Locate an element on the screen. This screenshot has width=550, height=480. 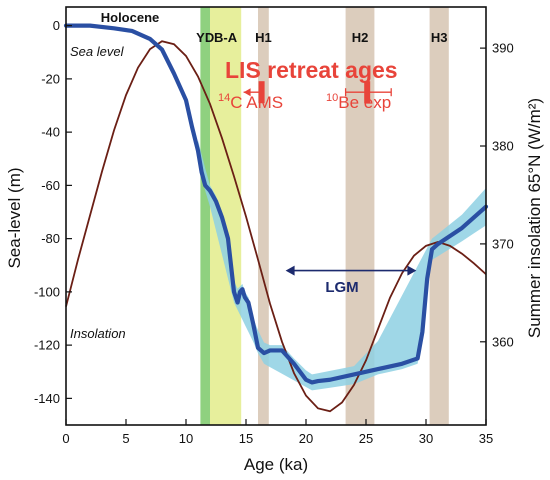
band-yd is located at coordinates (205, 216).